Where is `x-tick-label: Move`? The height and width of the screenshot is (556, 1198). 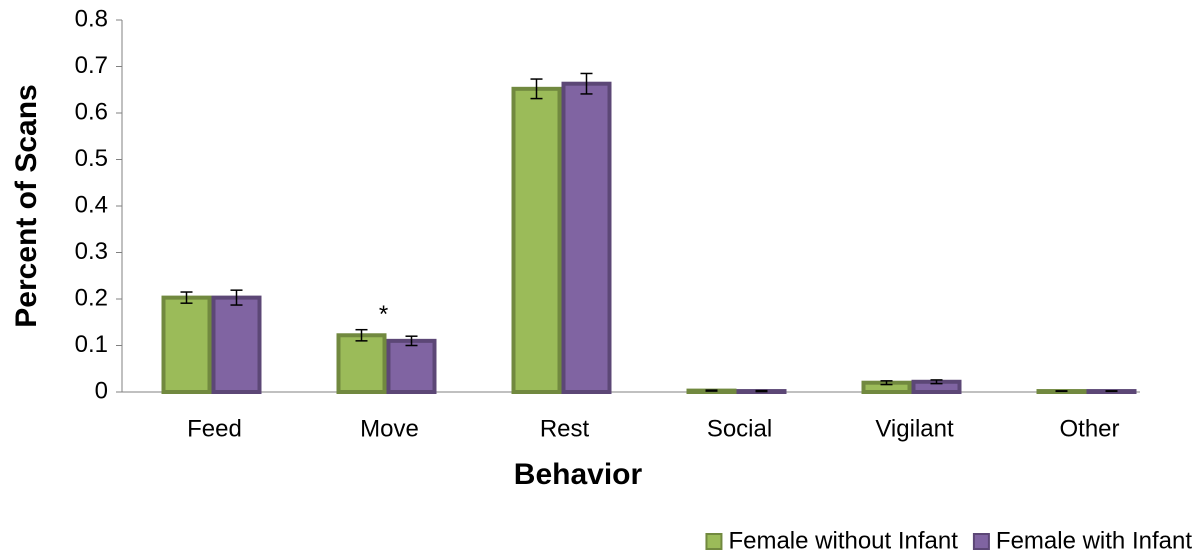 x-tick-label: Move is located at coordinates (389, 428).